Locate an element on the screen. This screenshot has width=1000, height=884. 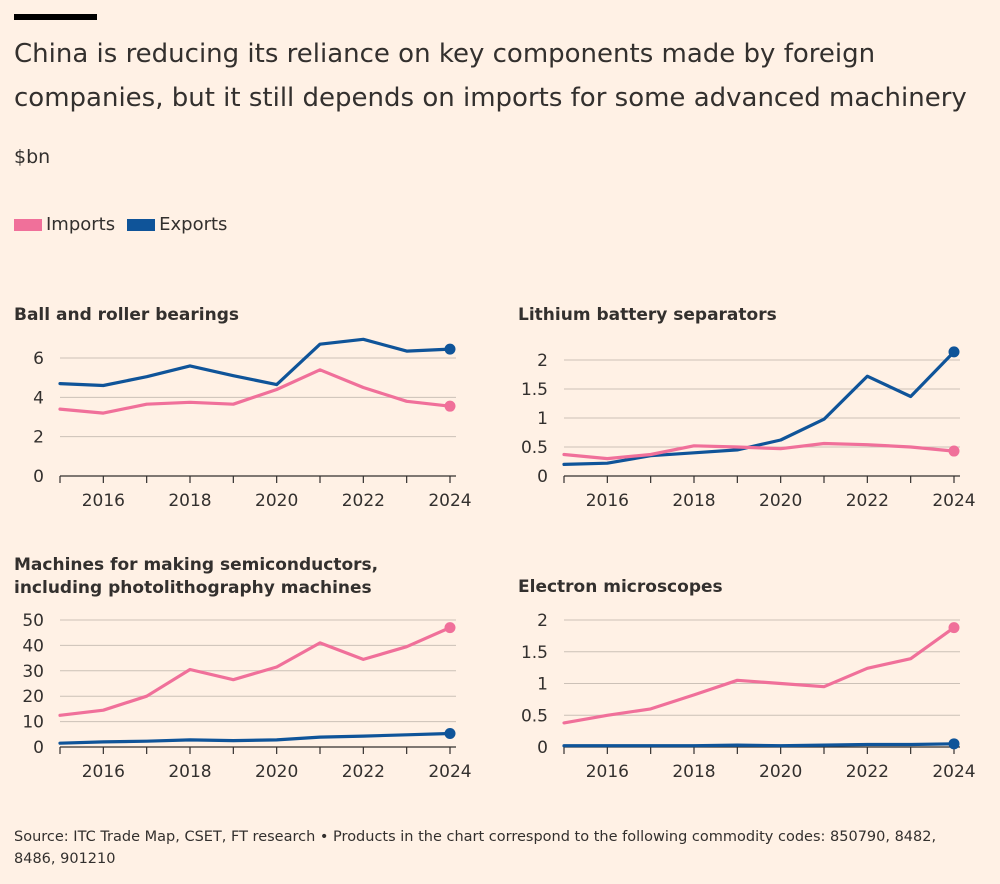
y-tick-label-electron-microscopes: 0.5 is located at coordinates (534, 716).